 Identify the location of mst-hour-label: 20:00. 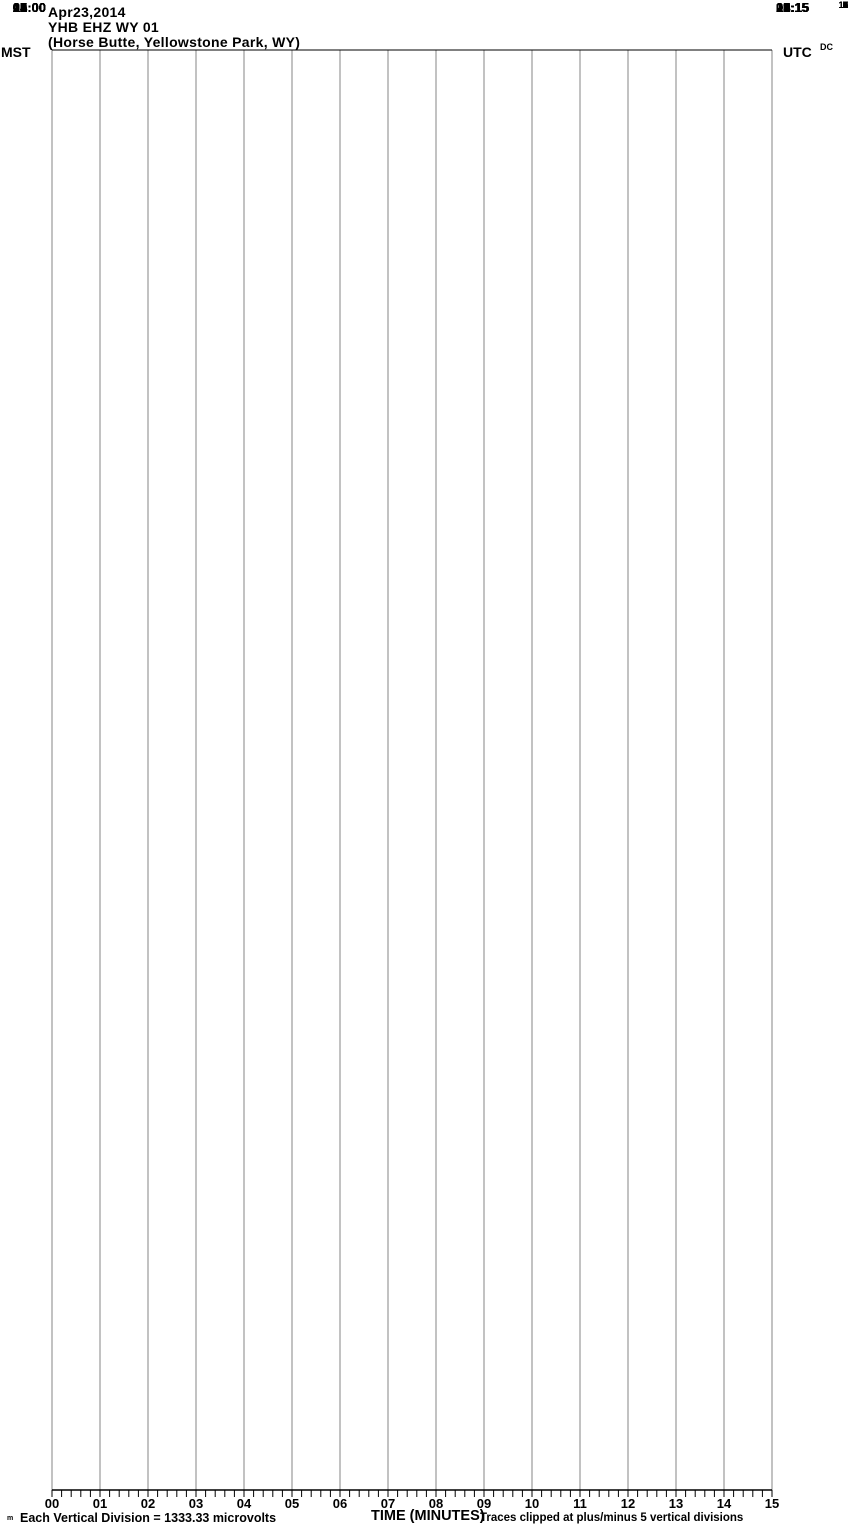
(29, 7).